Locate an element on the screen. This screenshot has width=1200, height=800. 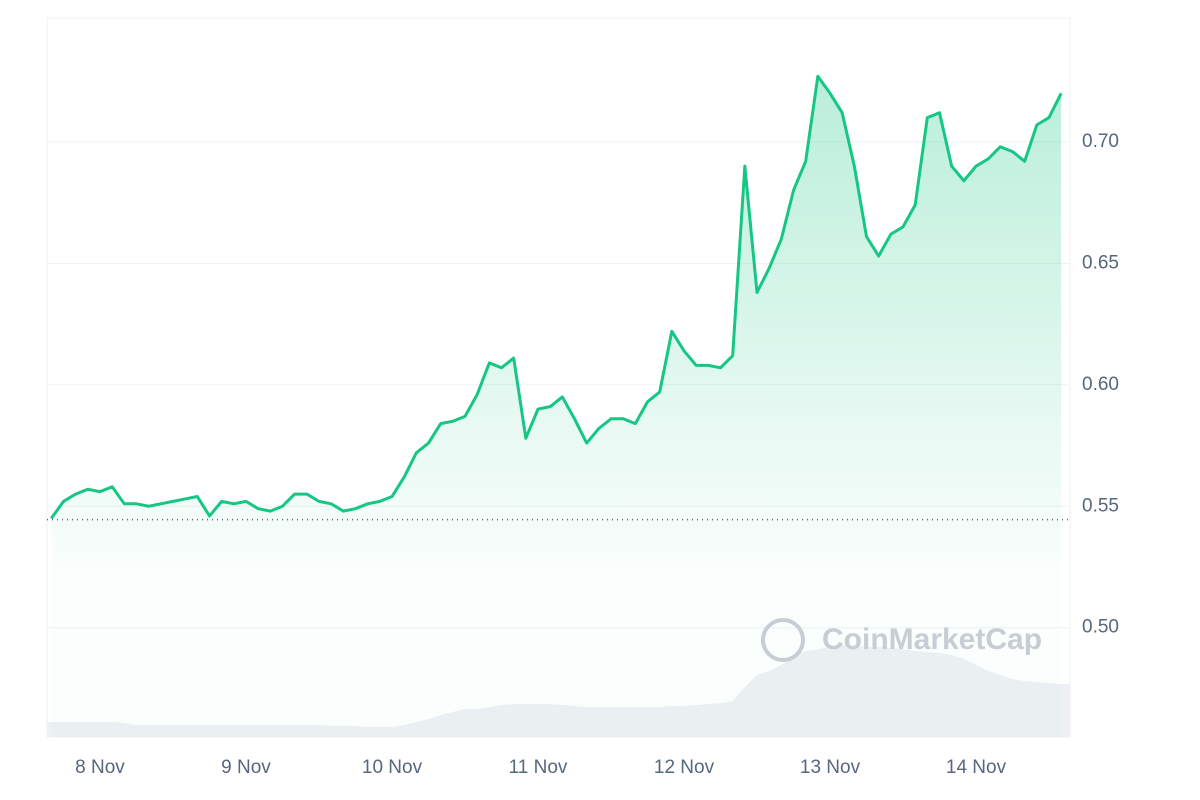
x-tick-label: 10 Nov is located at coordinates (392, 767).